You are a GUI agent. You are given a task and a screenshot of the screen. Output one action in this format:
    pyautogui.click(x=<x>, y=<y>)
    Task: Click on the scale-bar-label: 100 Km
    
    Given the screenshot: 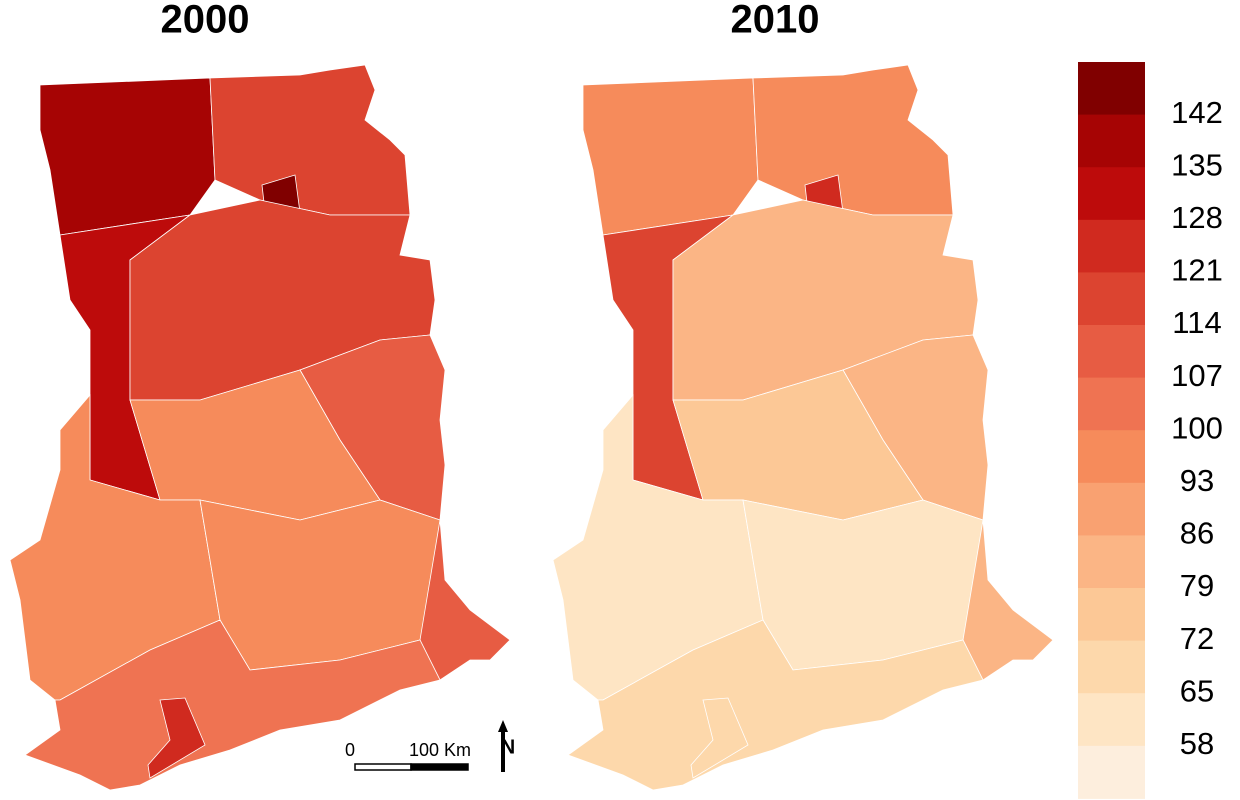 What is the action you would take?
    pyautogui.click(x=440, y=750)
    